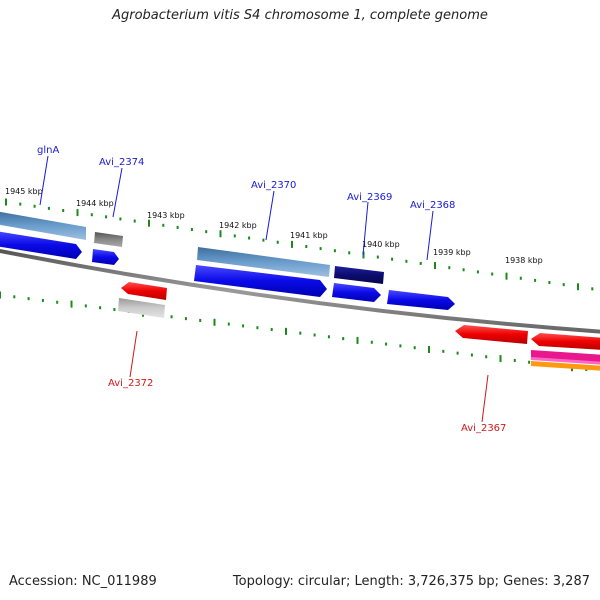  Describe the element at coordinates (238, 225) in the screenshot. I see `kbp-label: 1942 kbp` at that location.